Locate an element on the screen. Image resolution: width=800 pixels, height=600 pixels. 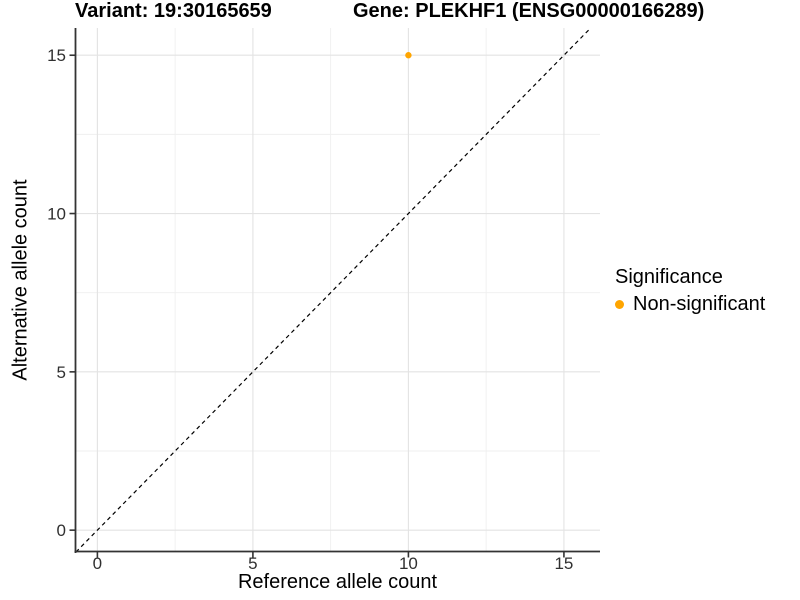
legend: Significance Non-significant is located at coordinates (690, 291).